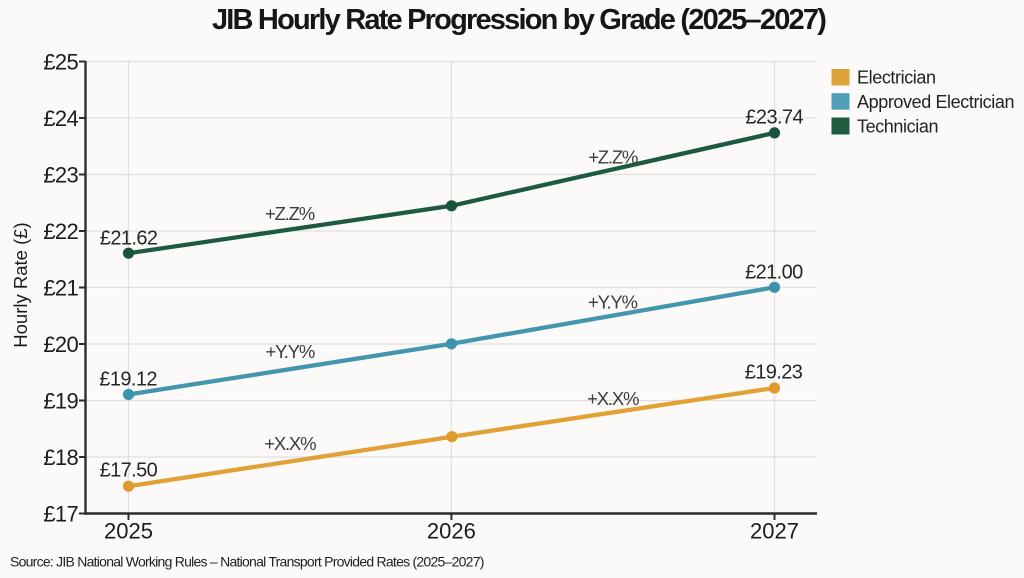  I want to click on svg-text: 2027, so click(774, 531).